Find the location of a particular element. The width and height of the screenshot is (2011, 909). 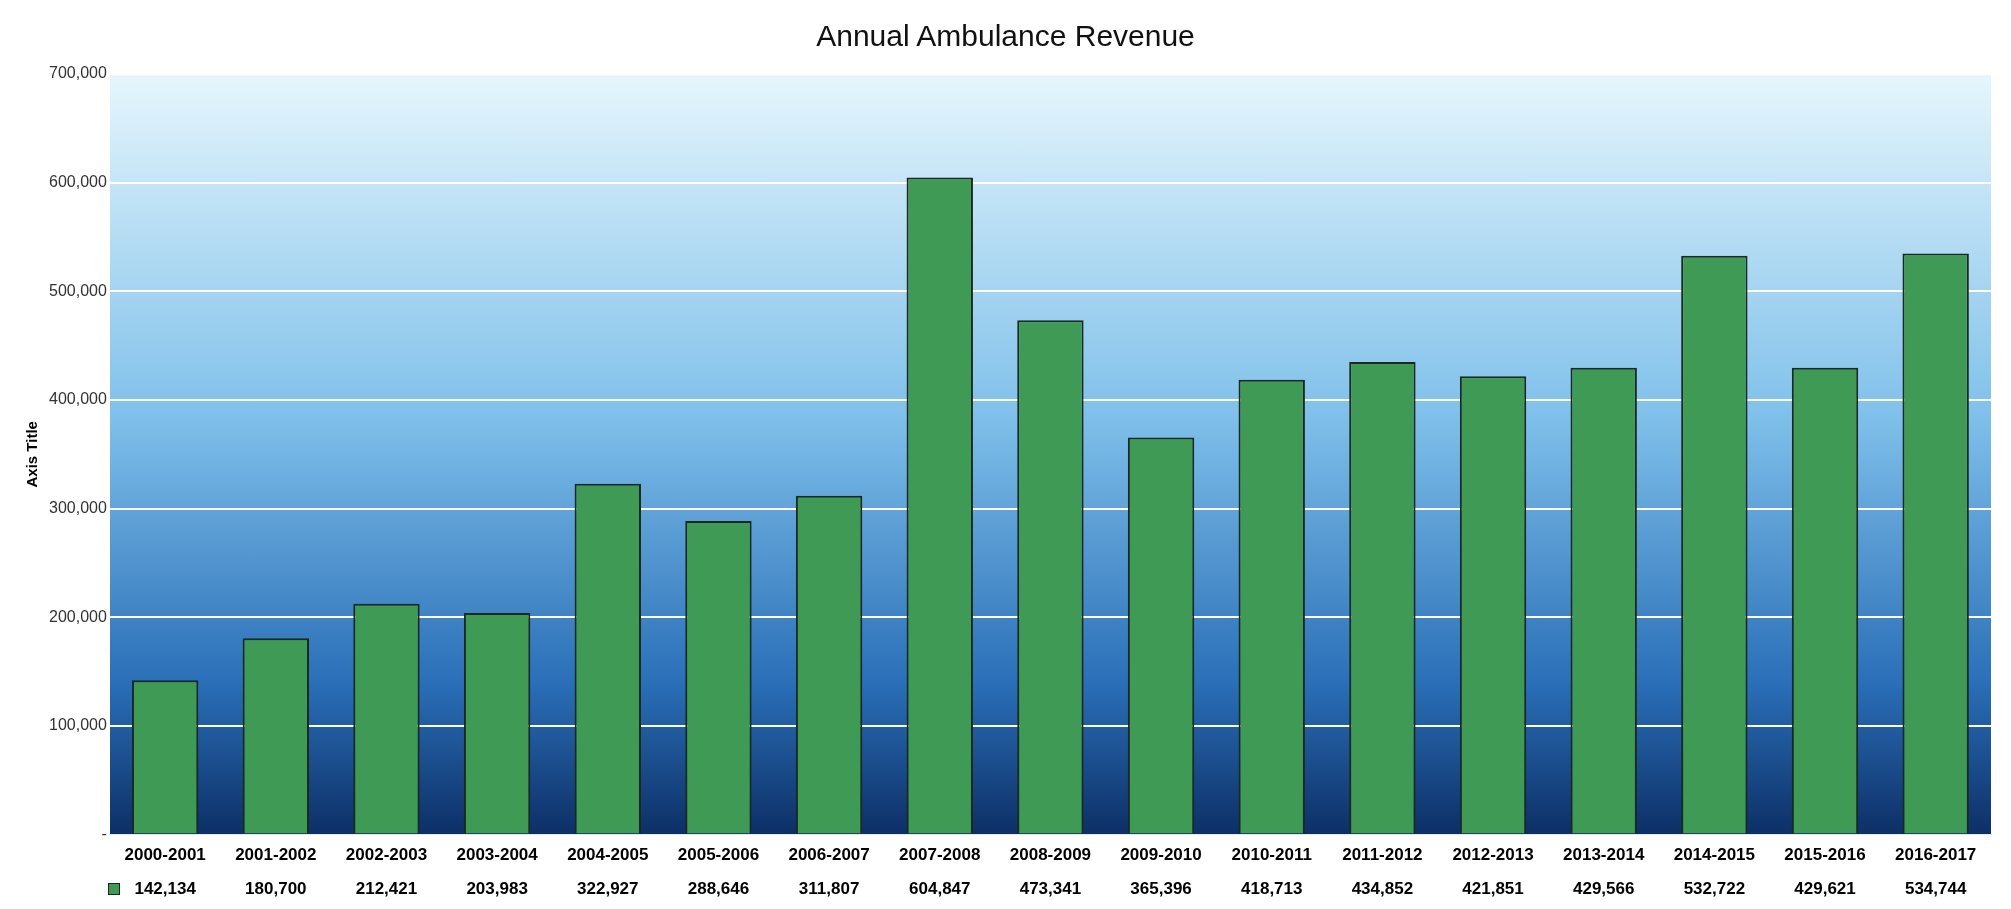

x-tick-label: 2014-2015 is located at coordinates (1714, 855).